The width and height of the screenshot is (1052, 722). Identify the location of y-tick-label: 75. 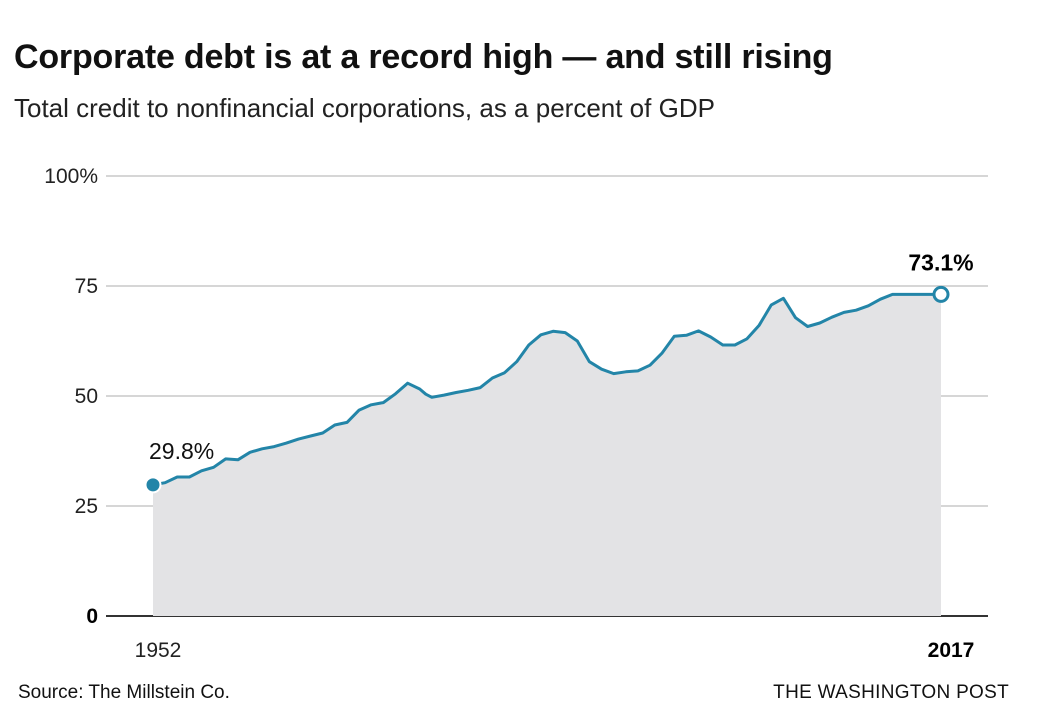
(86, 286).